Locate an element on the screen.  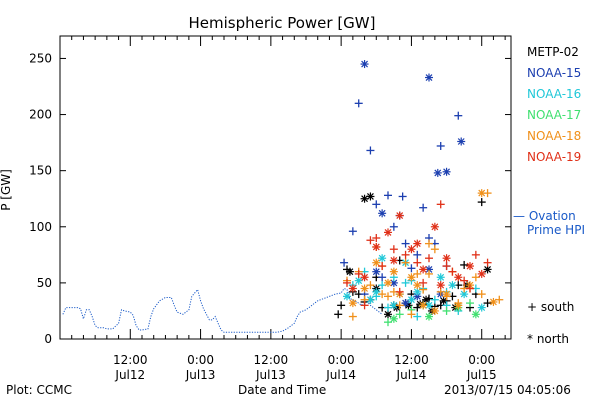
legend-entry: NOAA-16 is located at coordinates (554, 94).